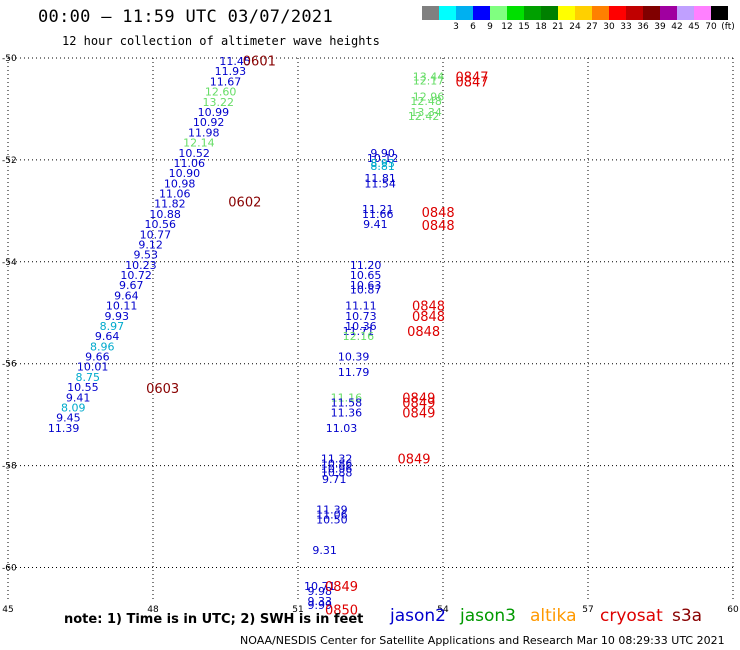 The image size is (740, 650). Describe the element at coordinates (324, 550) in the screenshot. I see `wave-height-value: 9.31` at that location.